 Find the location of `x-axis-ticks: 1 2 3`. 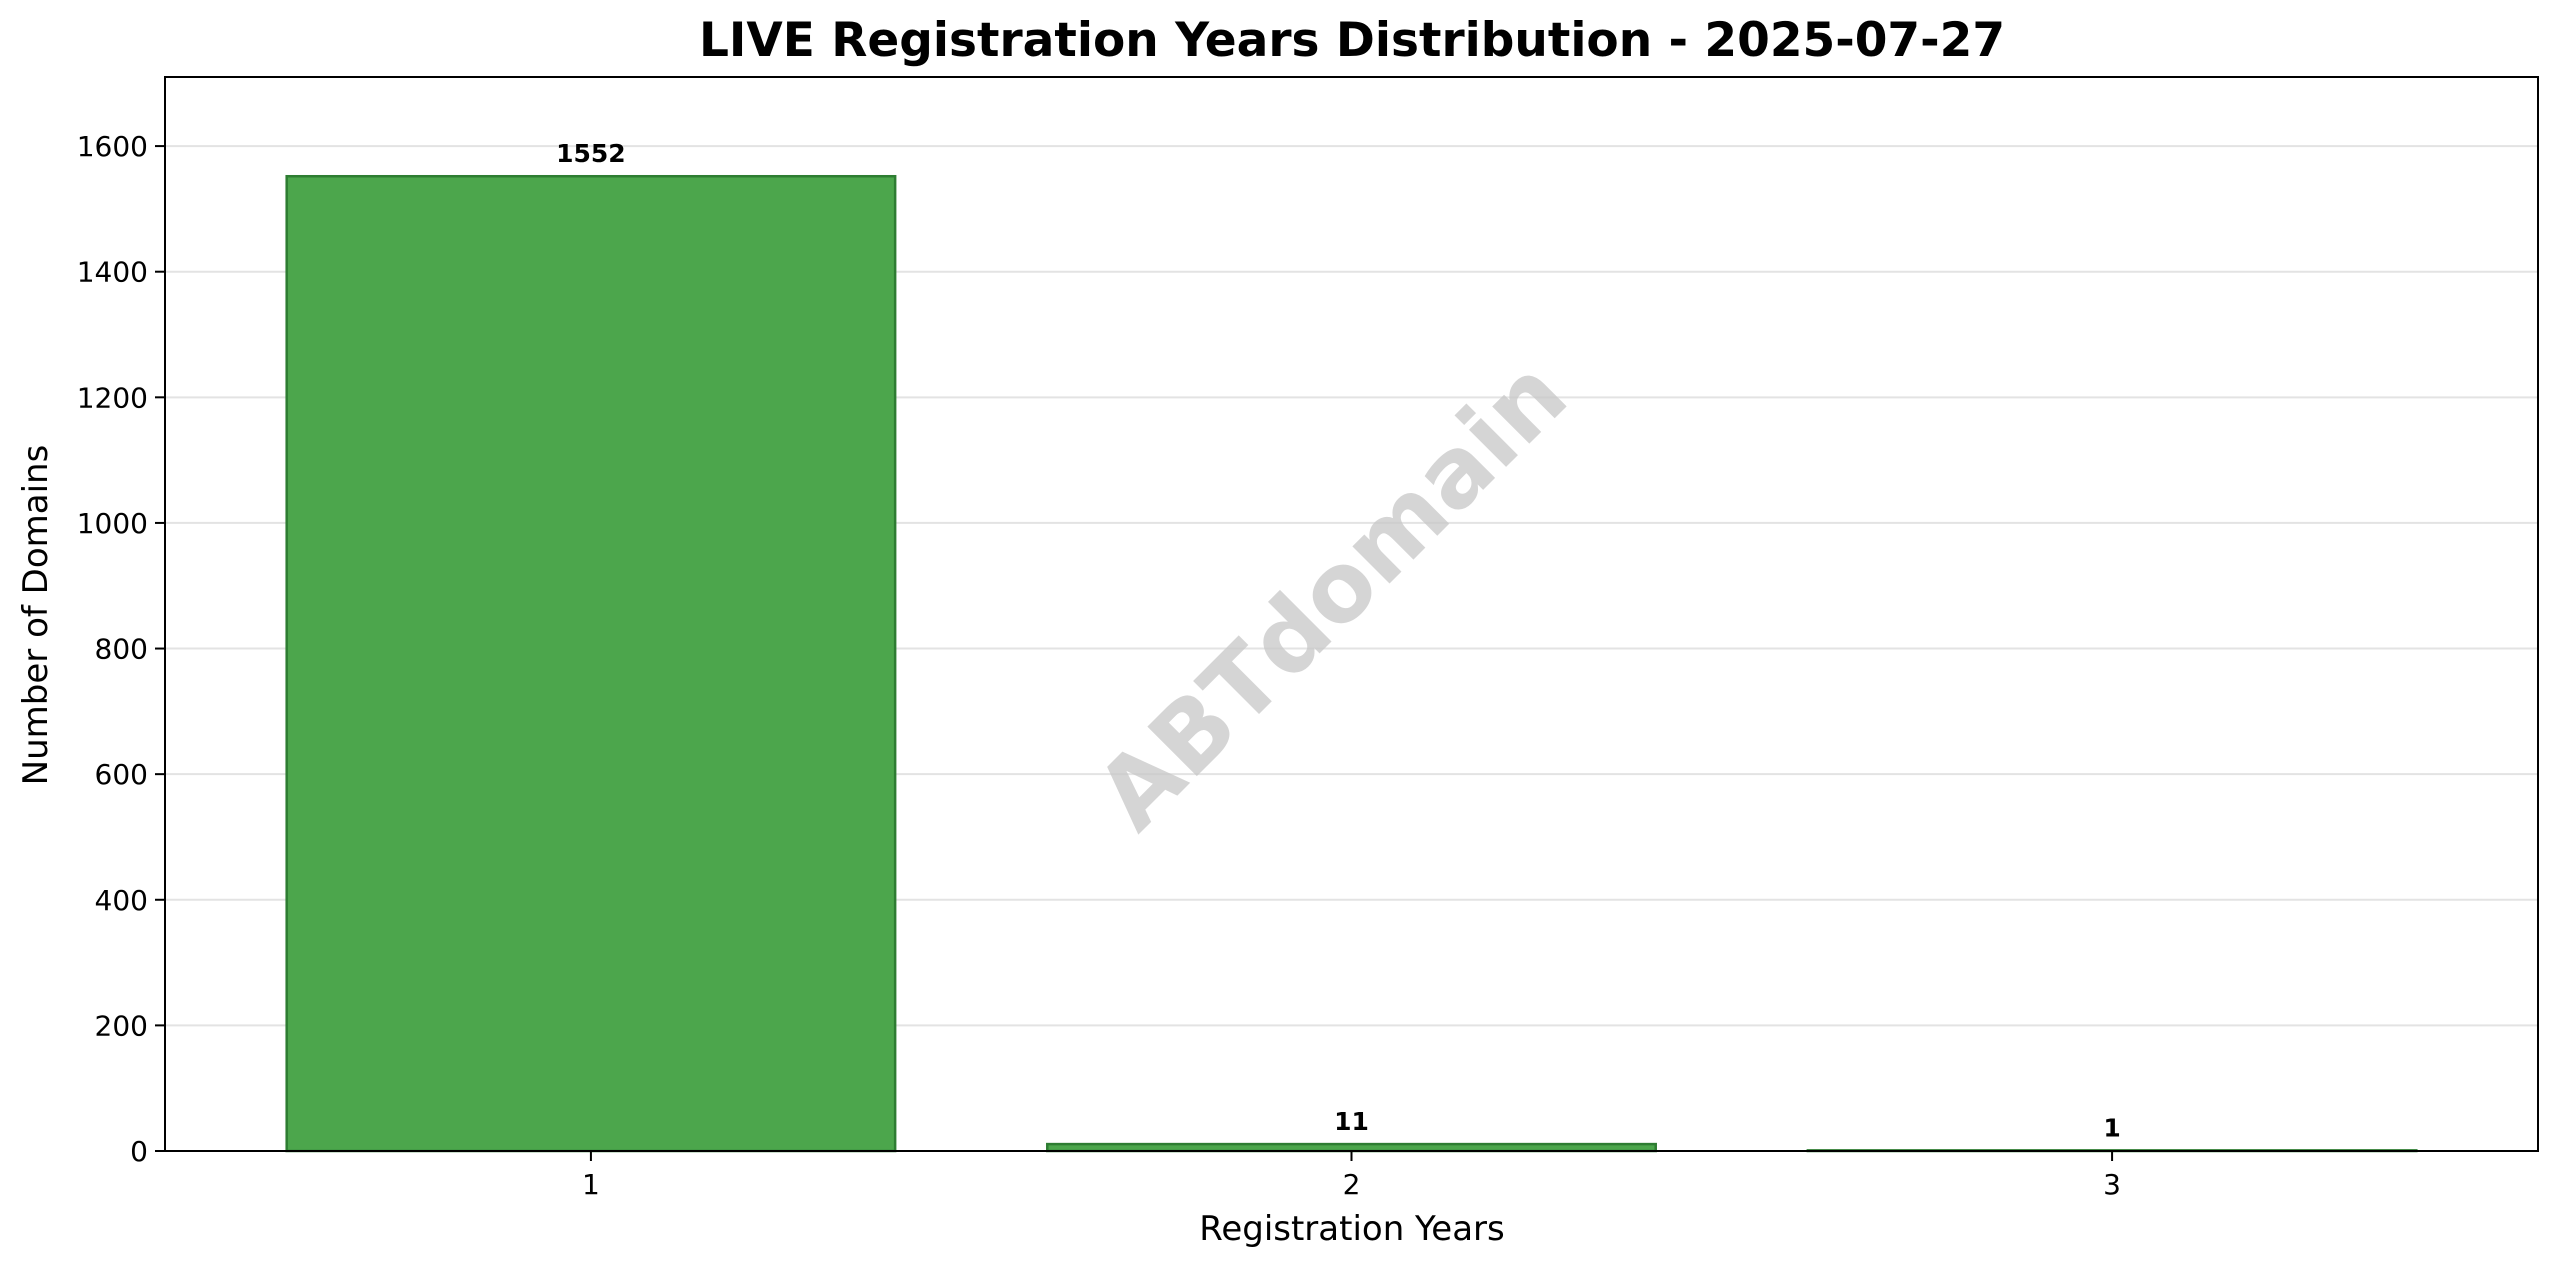

x-axis-ticks: 1 2 3 is located at coordinates (1351, 1176).